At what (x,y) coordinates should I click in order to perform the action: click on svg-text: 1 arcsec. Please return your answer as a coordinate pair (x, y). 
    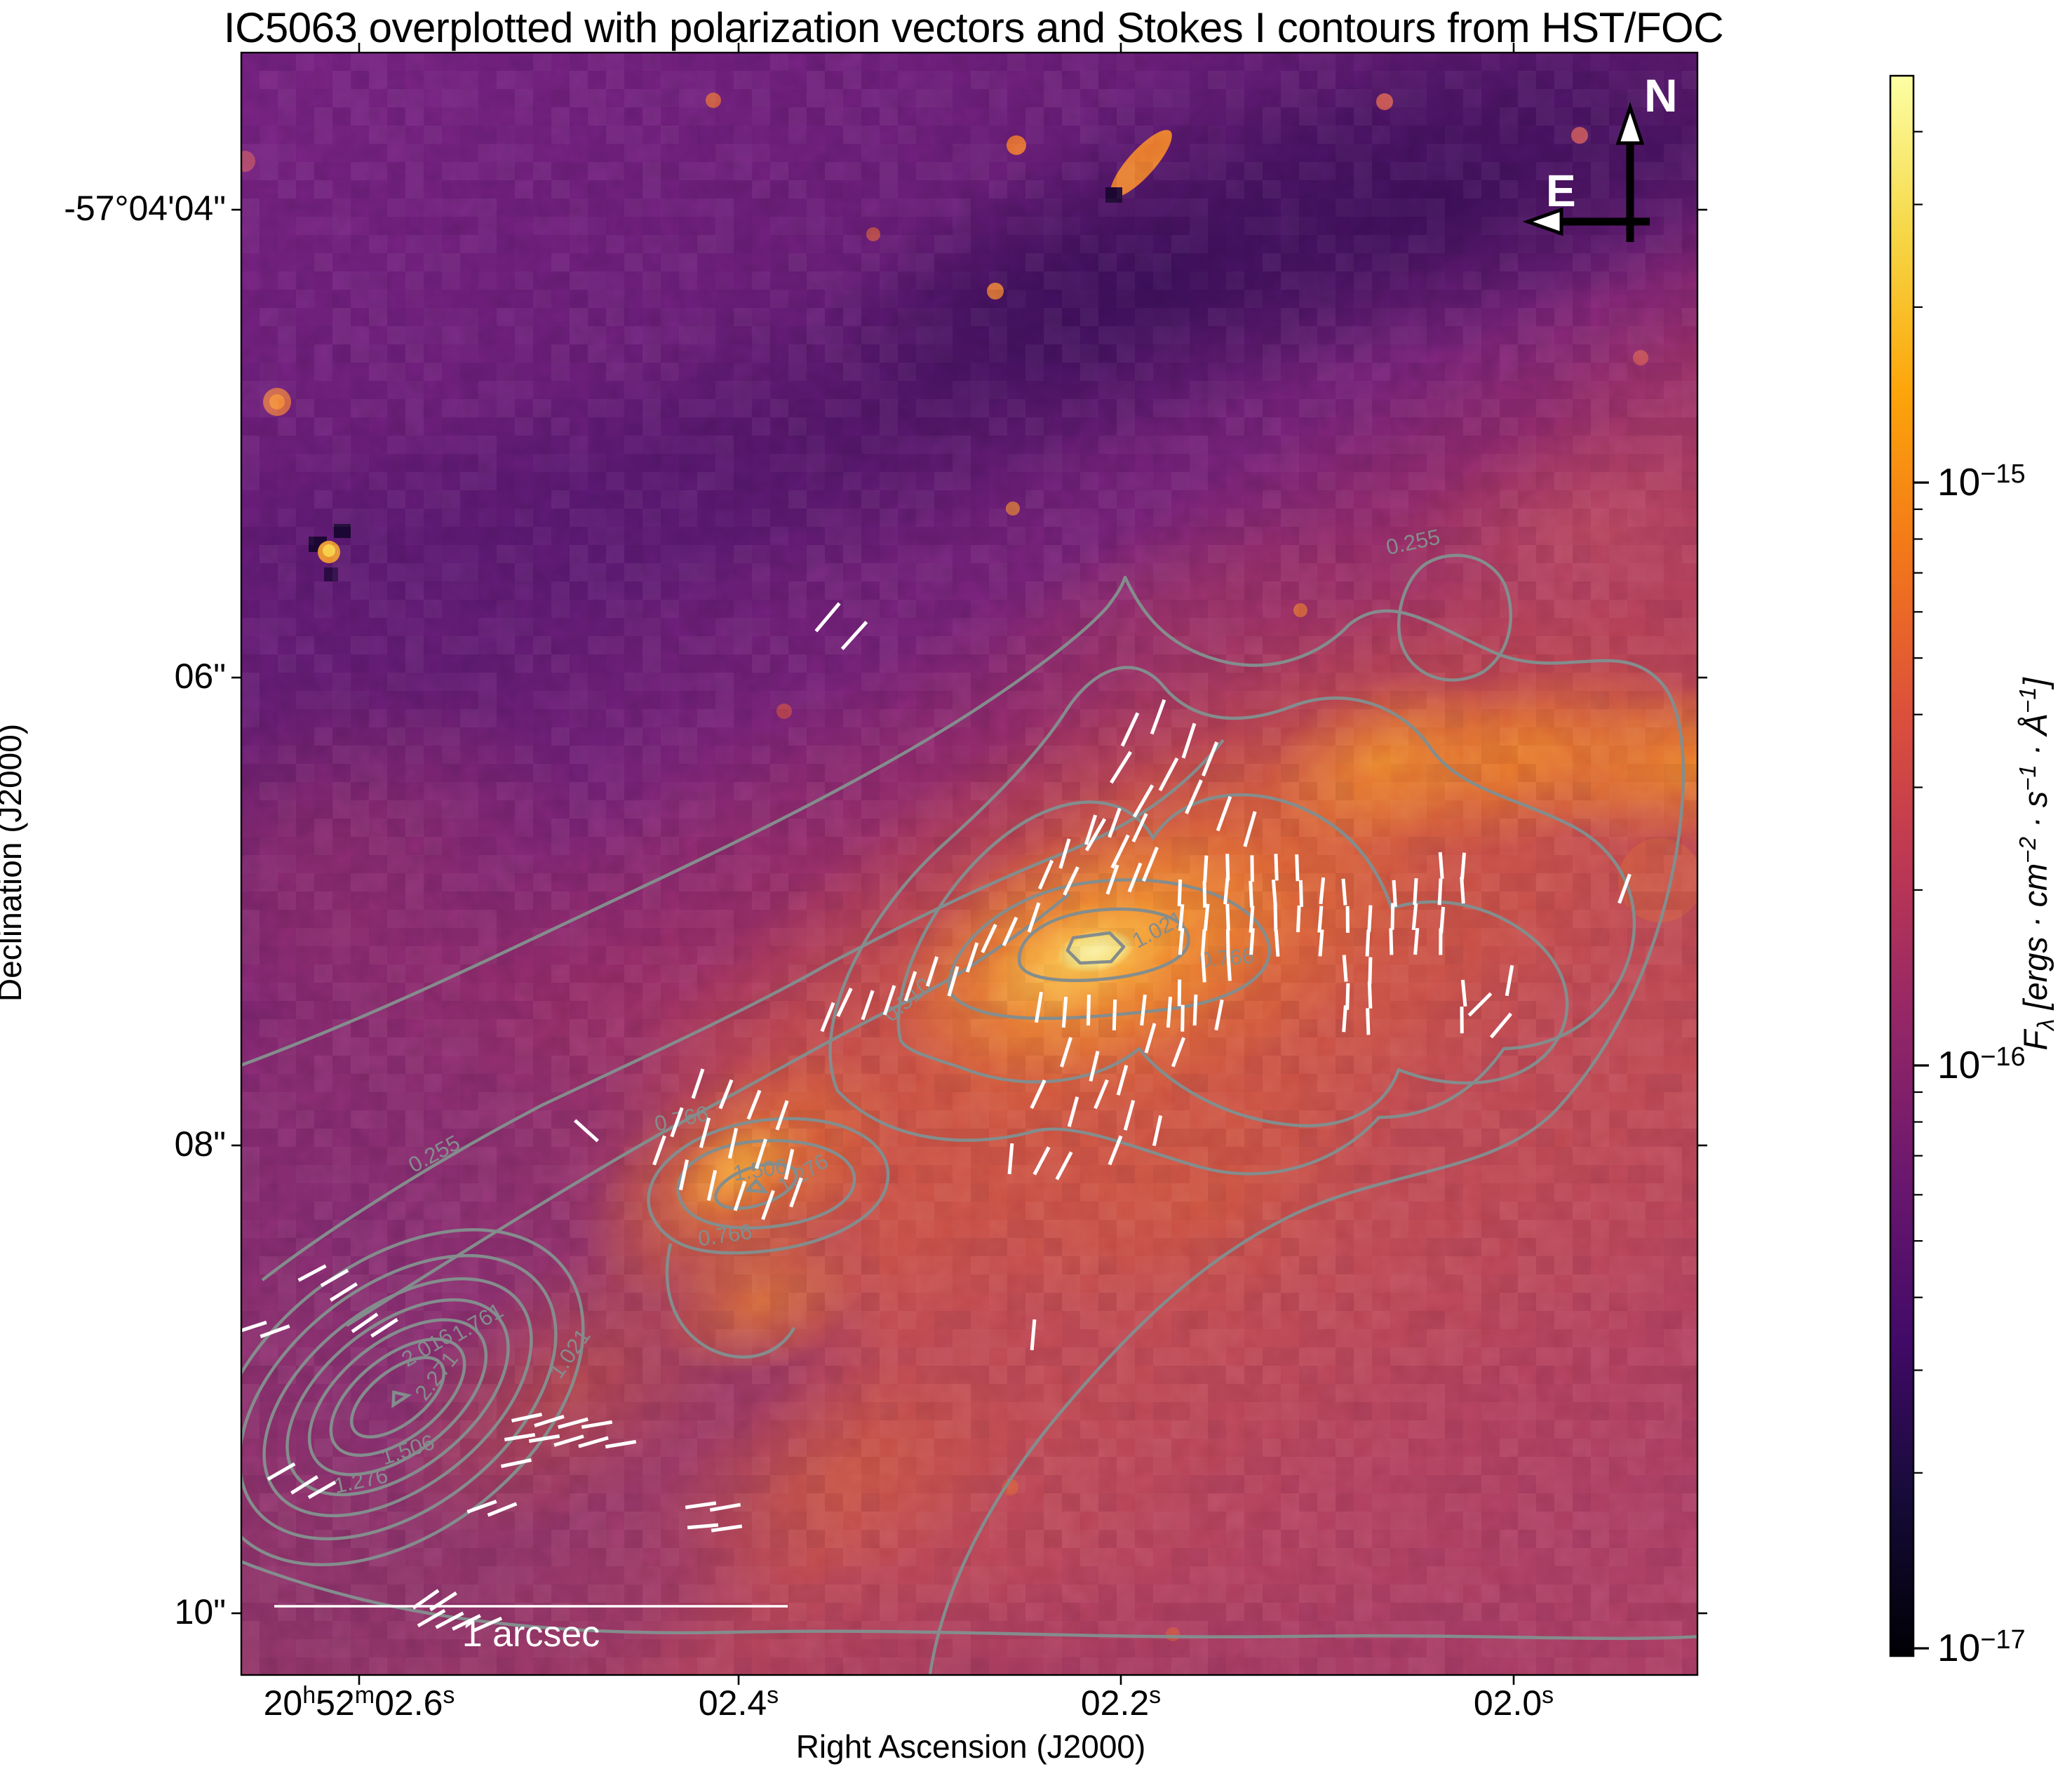
    Looking at the image, I should click on (531, 1634).